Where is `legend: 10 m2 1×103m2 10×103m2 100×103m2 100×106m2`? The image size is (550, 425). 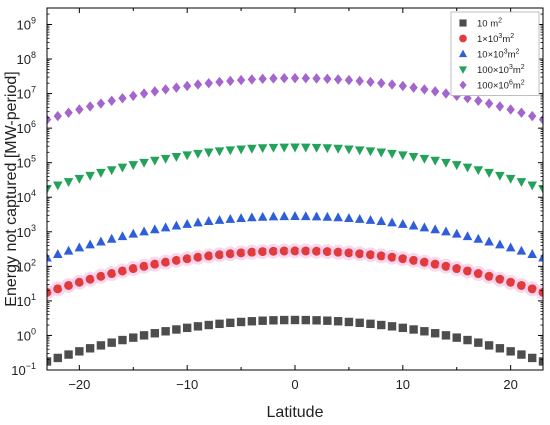
legend: 10 m2 1×103m2 10×103m2 100×103m2 100×106m2 is located at coordinates (495, 53).